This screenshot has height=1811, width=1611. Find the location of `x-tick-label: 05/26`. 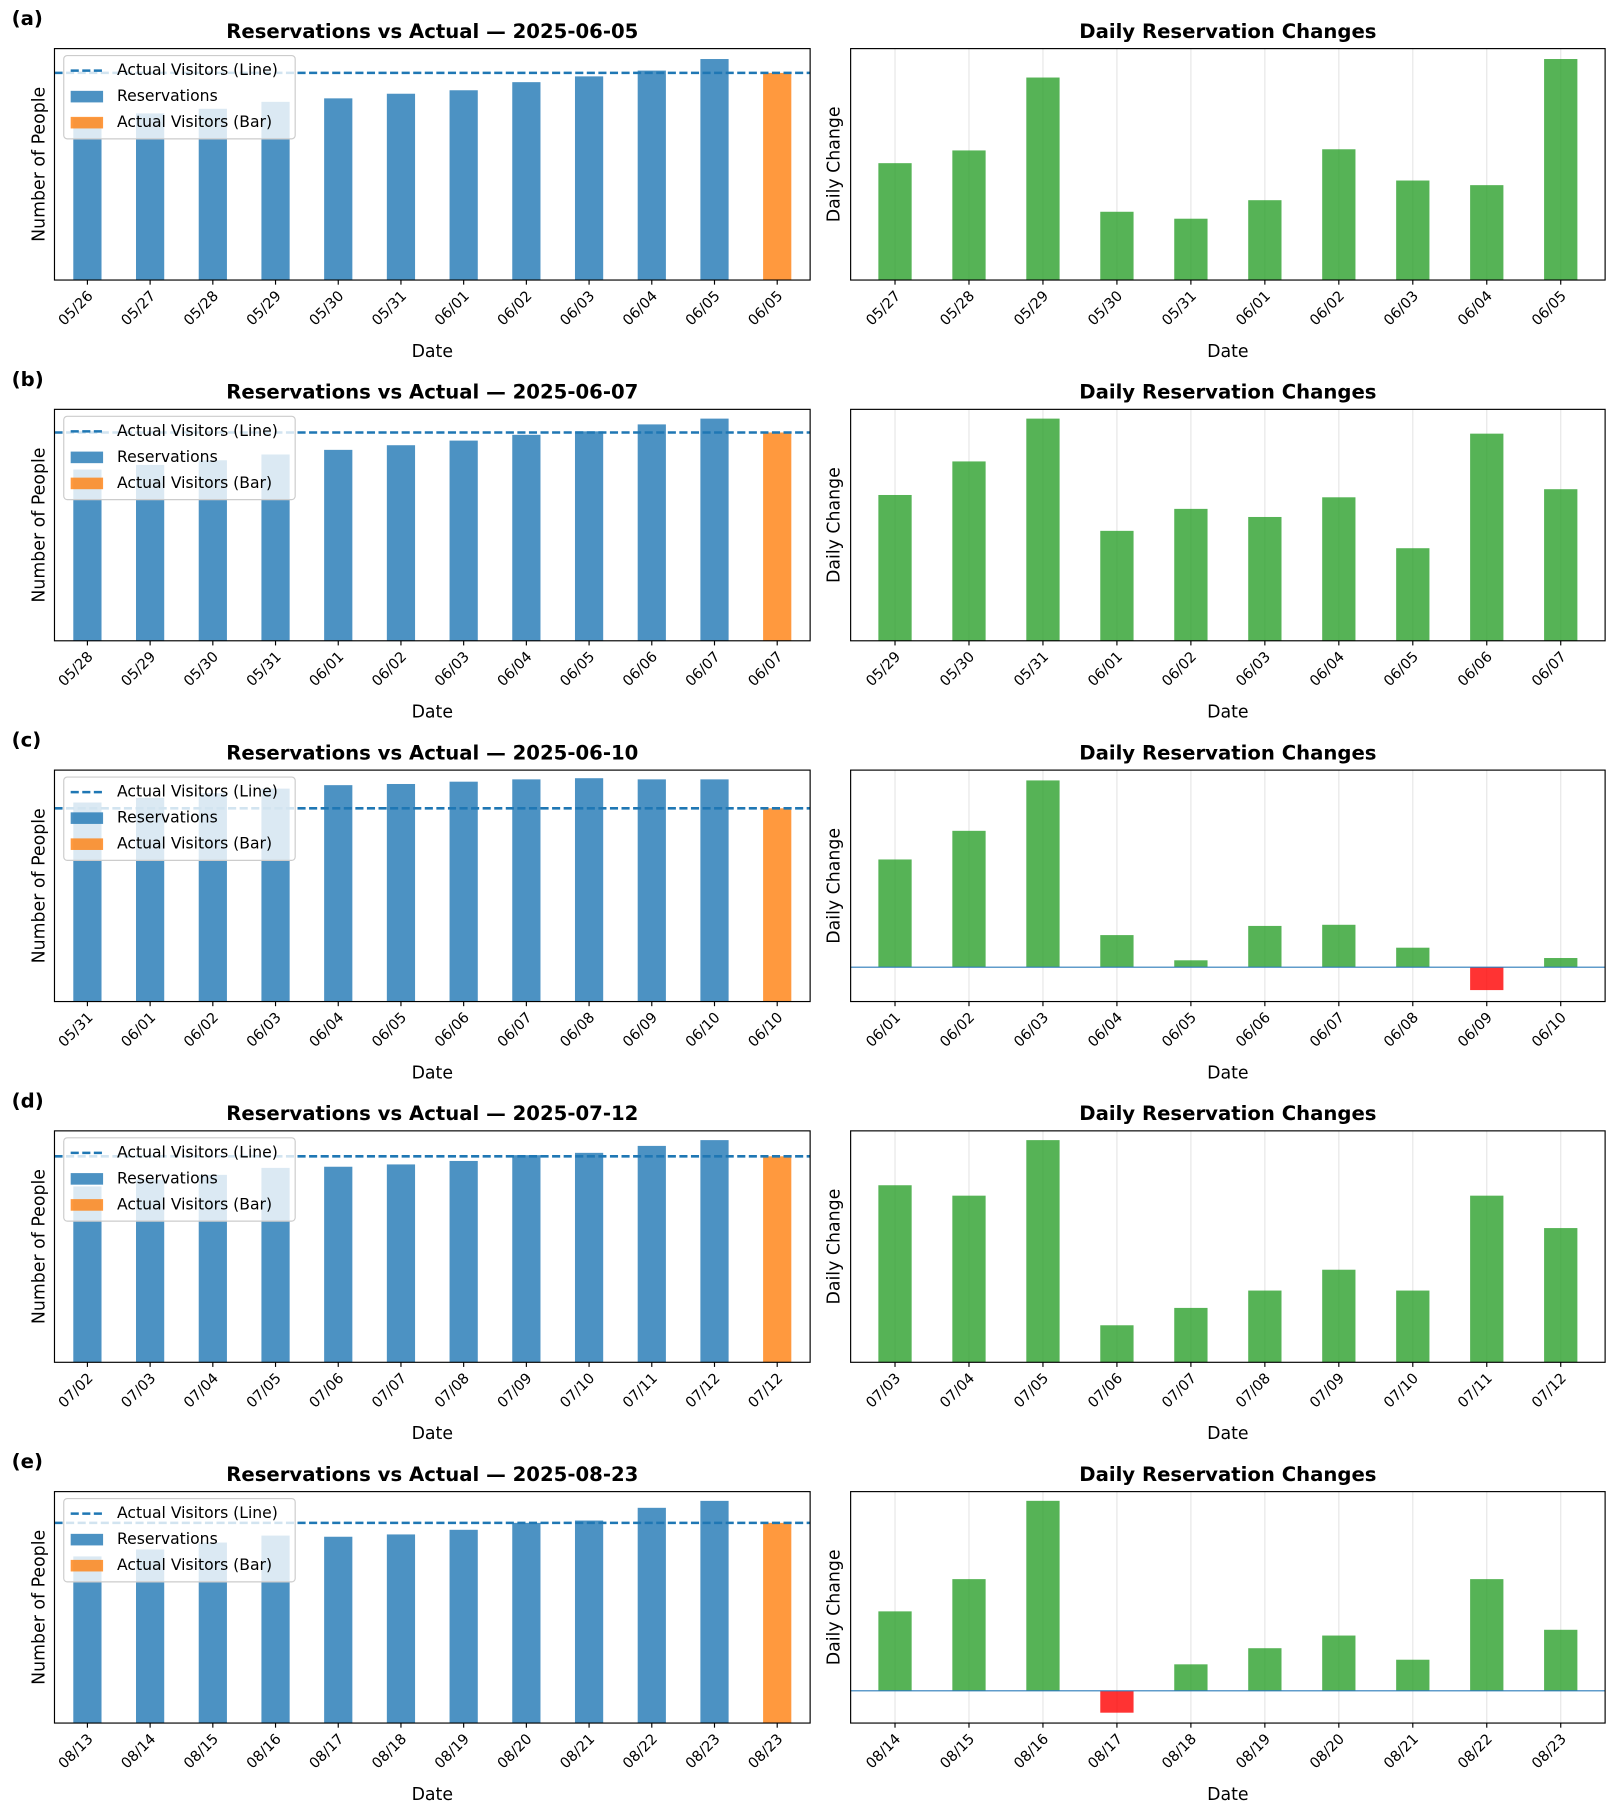

x-tick-label: 05/26 is located at coordinates (76, 308).